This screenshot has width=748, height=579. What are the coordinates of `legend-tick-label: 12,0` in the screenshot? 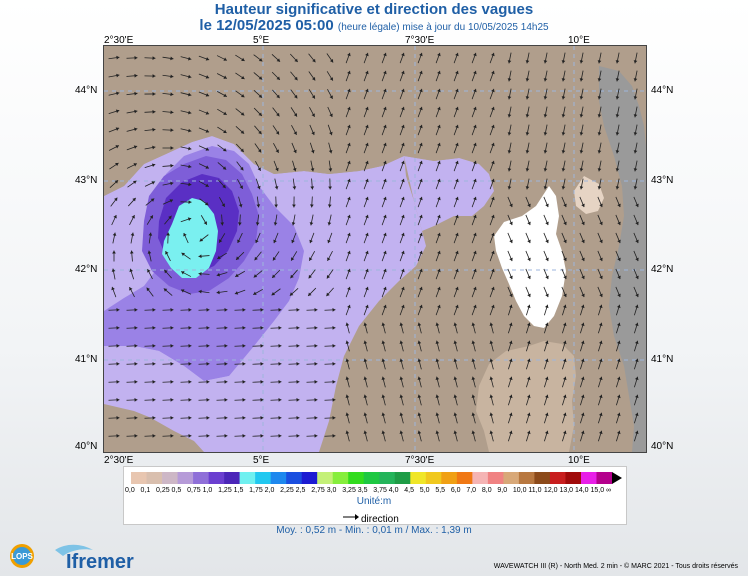 It's located at (551, 490).